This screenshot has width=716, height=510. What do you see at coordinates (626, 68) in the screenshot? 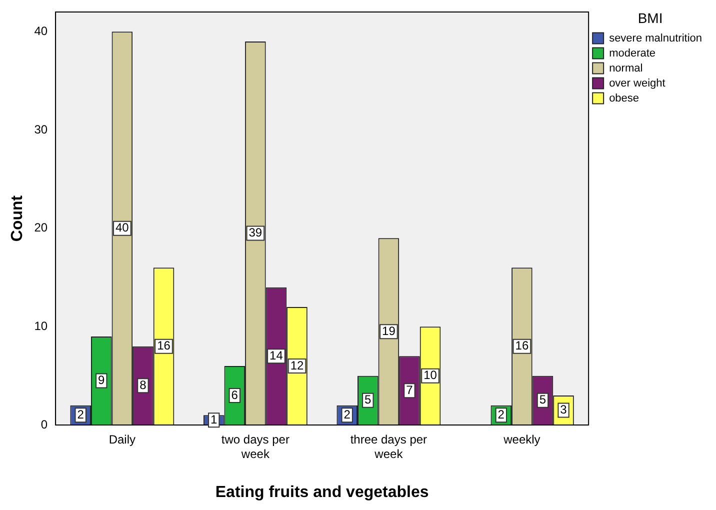
I see `legend-label: normal` at bounding box center [626, 68].